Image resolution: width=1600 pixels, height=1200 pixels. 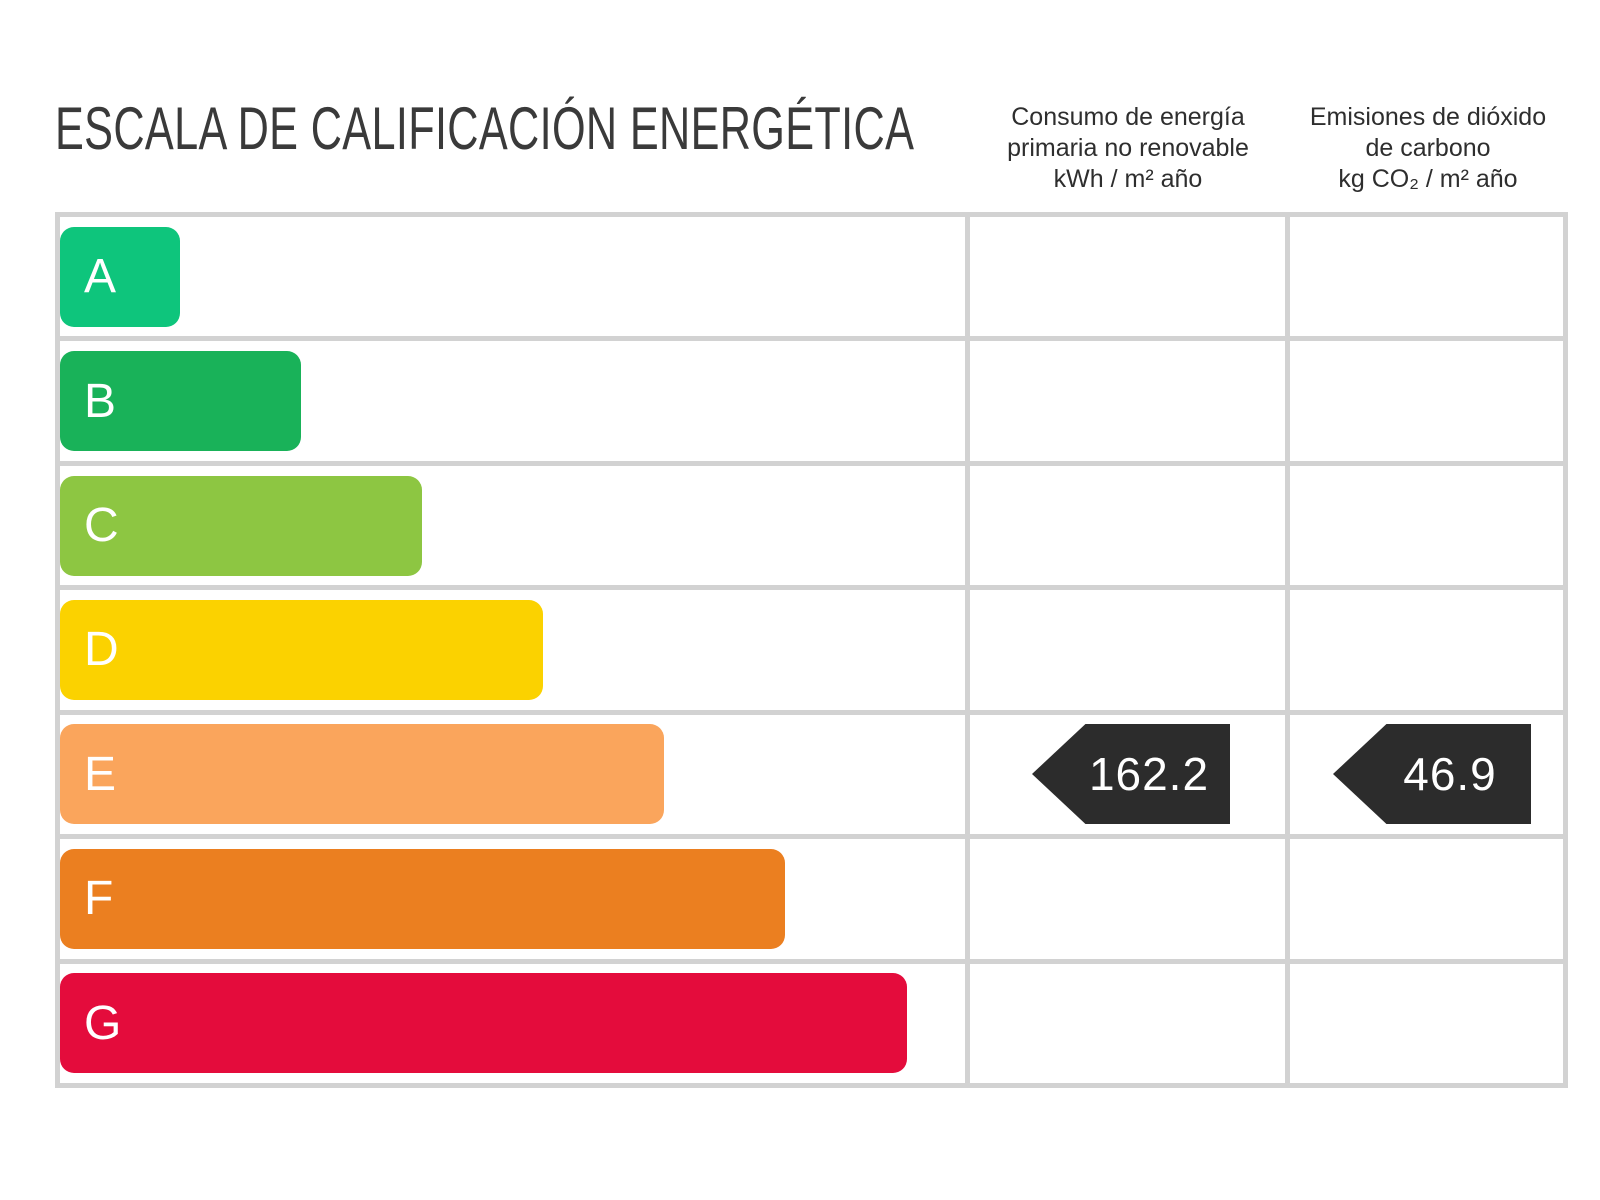 I want to click on rating-bar-d: D, so click(x=301, y=649).